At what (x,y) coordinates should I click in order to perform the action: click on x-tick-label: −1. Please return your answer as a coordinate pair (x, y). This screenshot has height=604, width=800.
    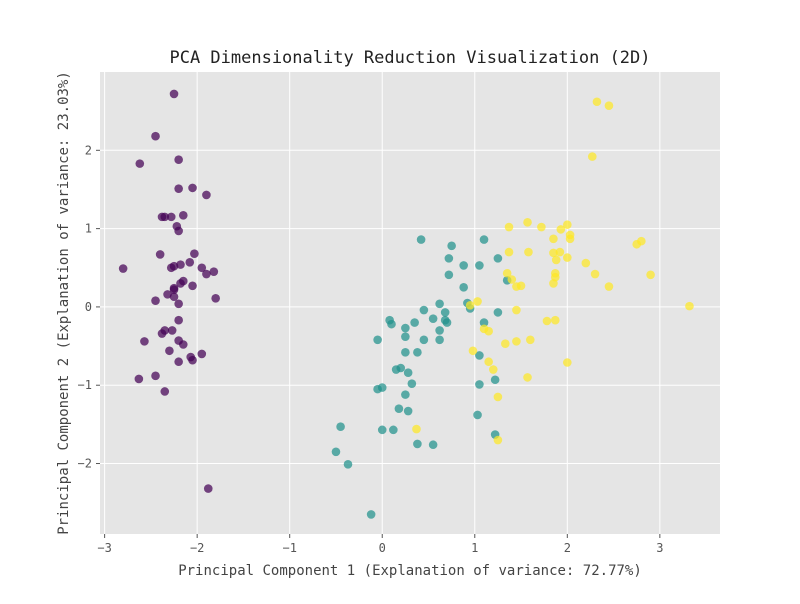
    Looking at the image, I should click on (289, 548).